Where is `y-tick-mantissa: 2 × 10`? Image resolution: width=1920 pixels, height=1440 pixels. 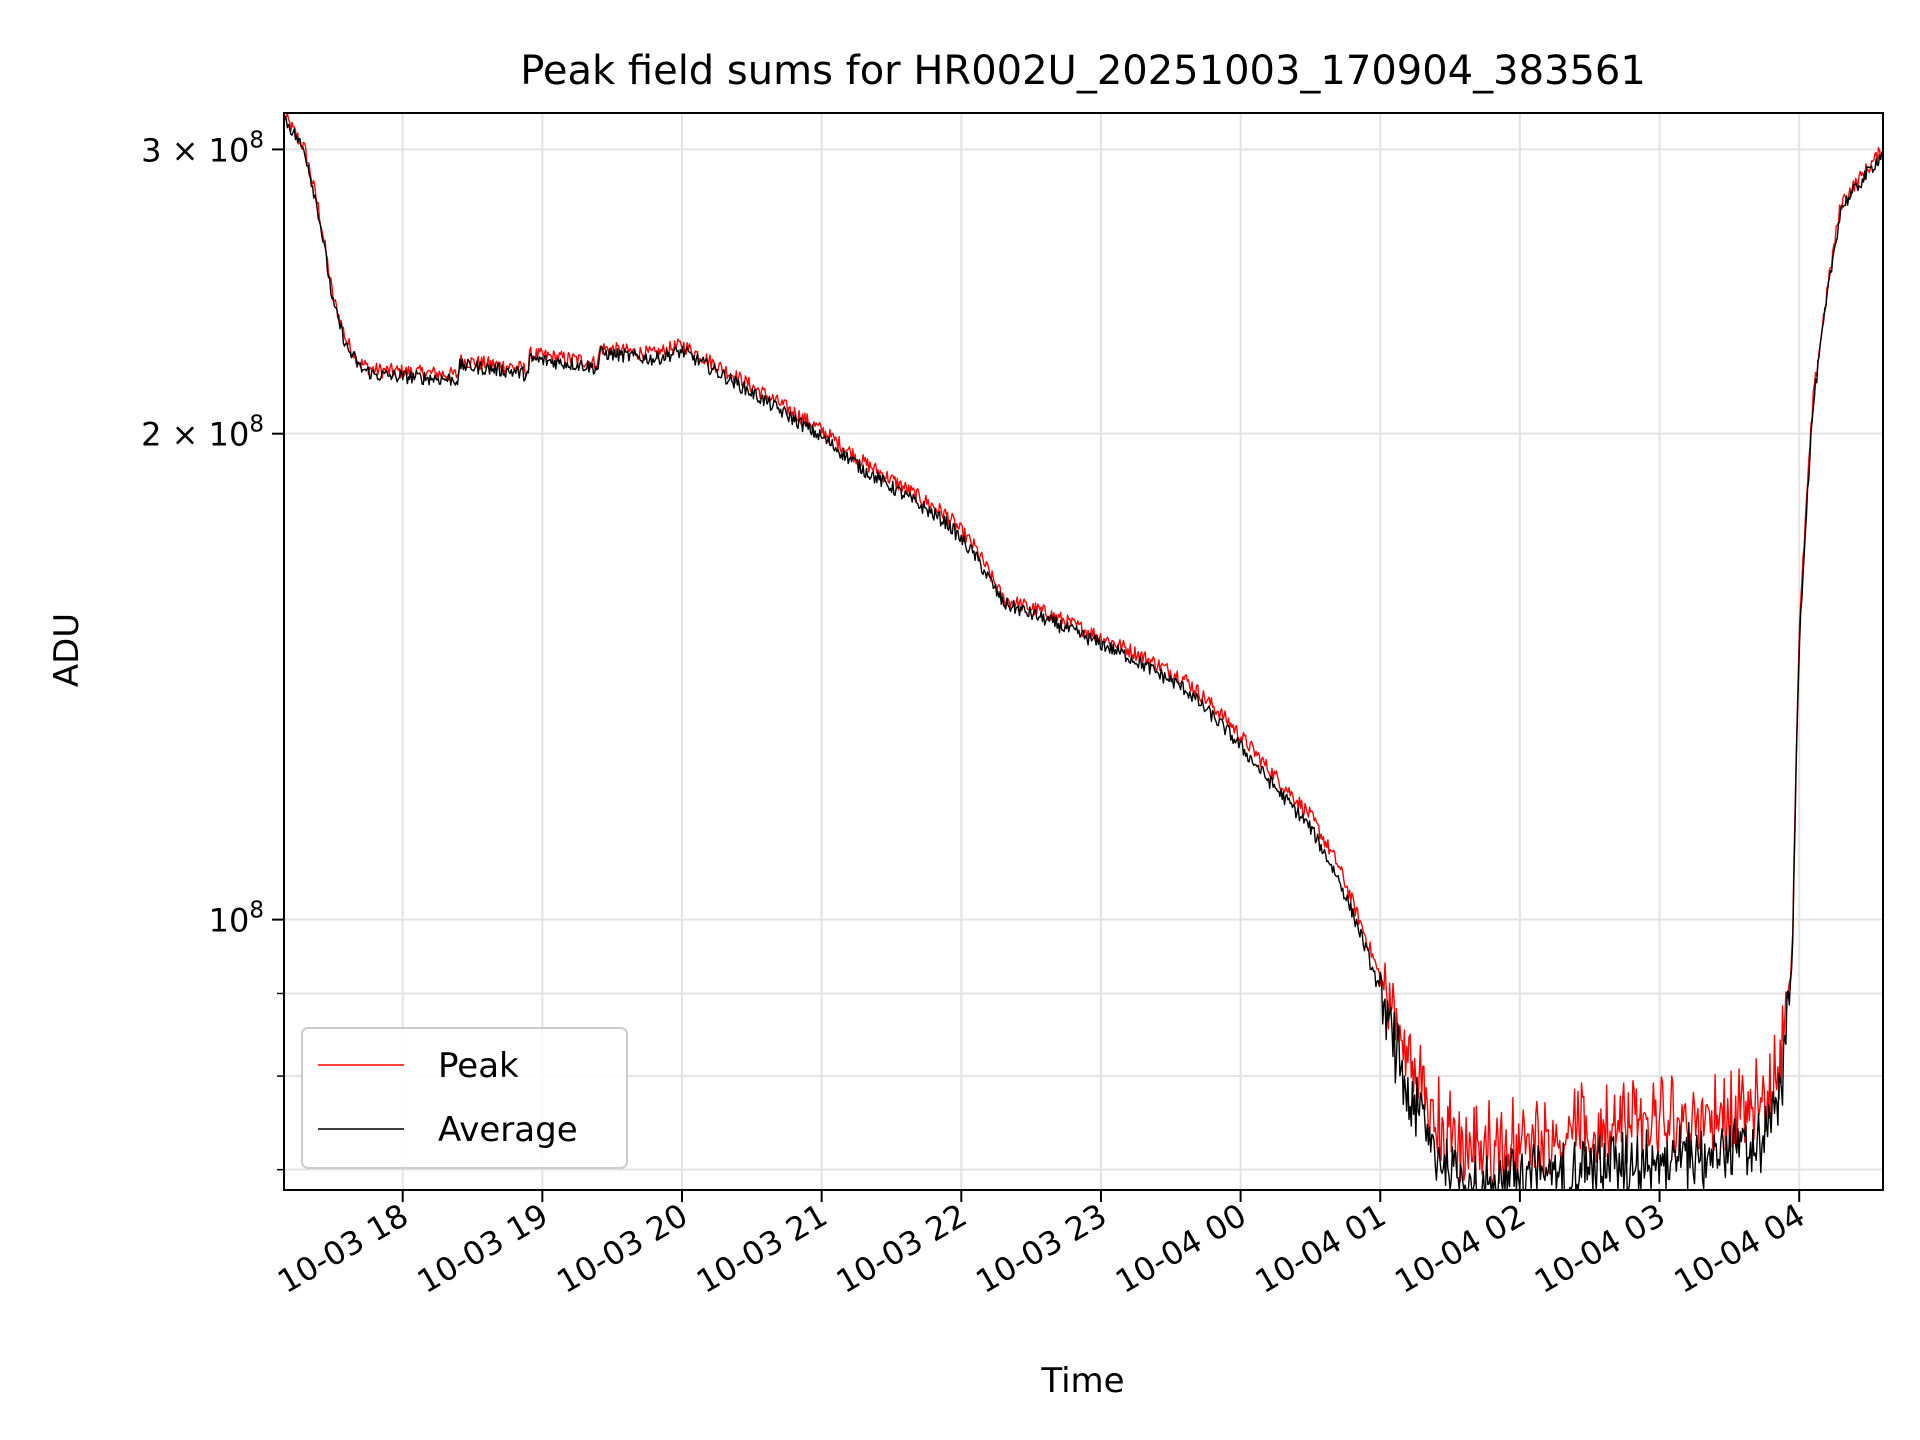 y-tick-mantissa: 2 × 10 is located at coordinates (195, 435).